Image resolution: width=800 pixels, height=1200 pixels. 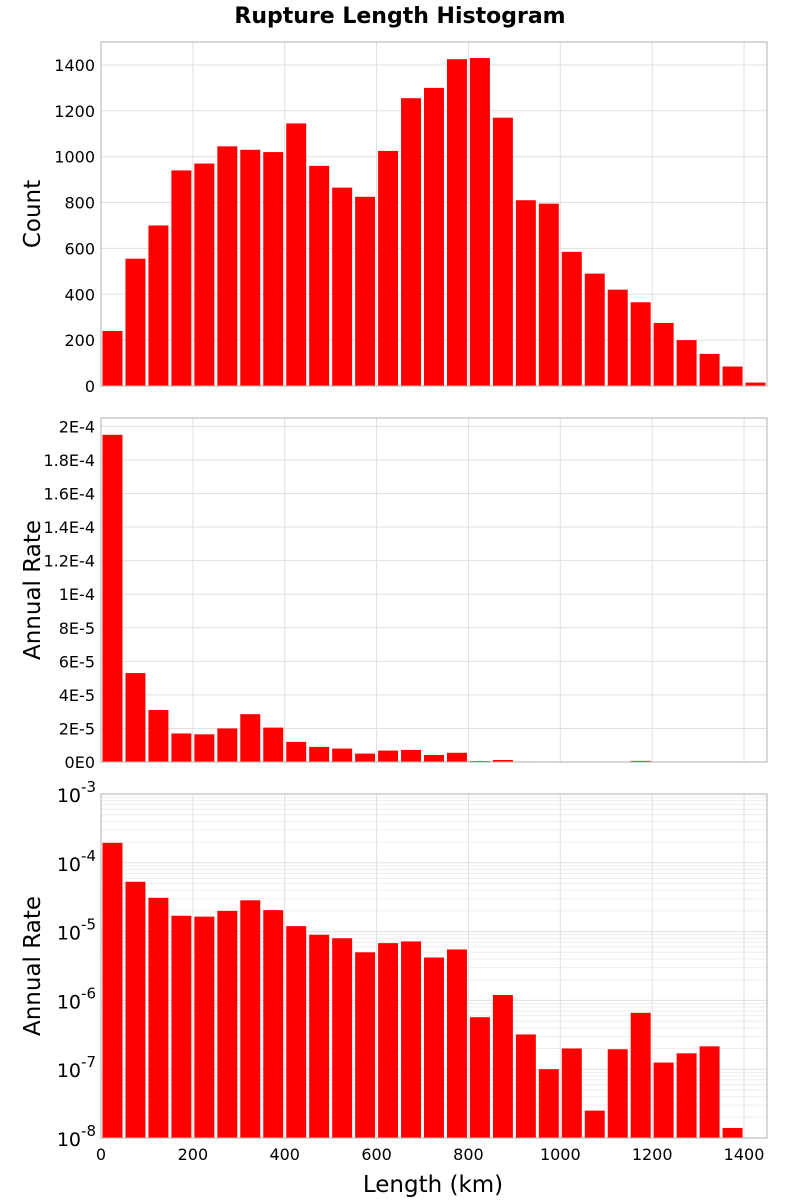 I want to click on x-tick-label: 1400, so click(x=744, y=1154).